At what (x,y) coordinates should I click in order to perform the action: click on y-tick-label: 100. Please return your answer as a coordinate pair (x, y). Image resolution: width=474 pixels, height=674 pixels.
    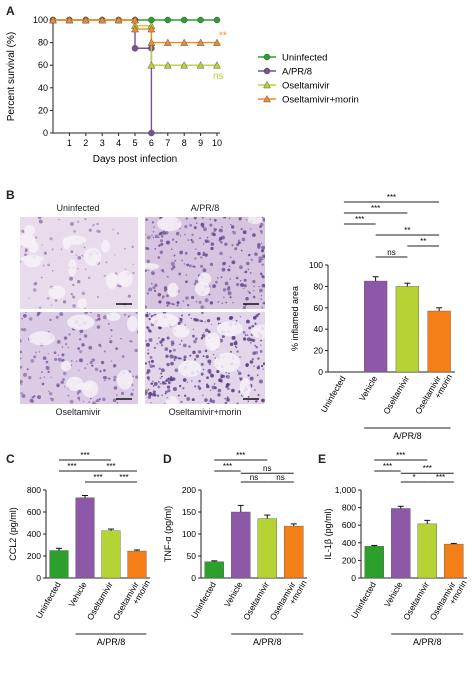
    Looking at the image, I should click on (316, 265).